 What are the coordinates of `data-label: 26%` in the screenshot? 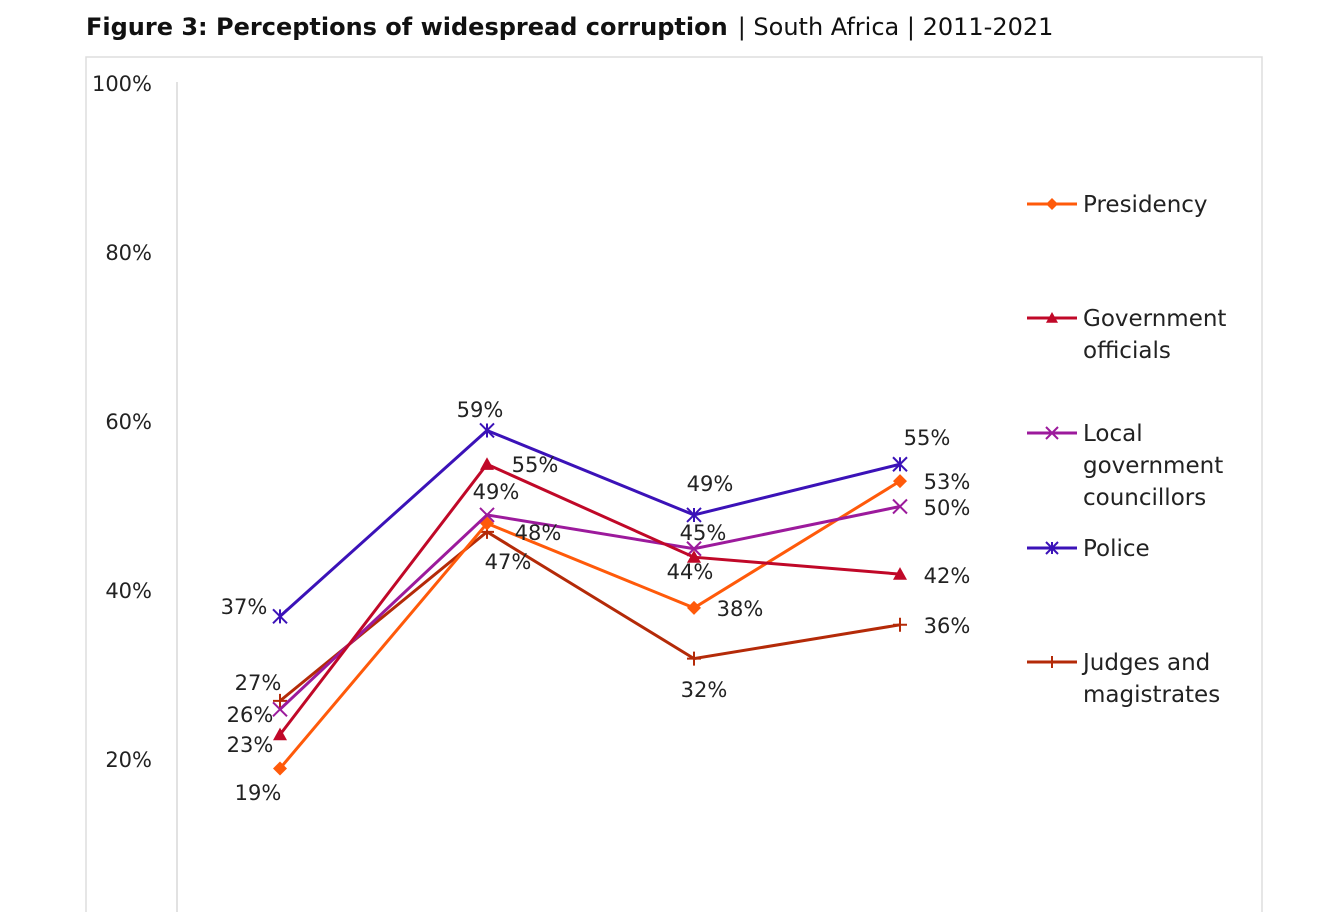 It's located at (250, 715).